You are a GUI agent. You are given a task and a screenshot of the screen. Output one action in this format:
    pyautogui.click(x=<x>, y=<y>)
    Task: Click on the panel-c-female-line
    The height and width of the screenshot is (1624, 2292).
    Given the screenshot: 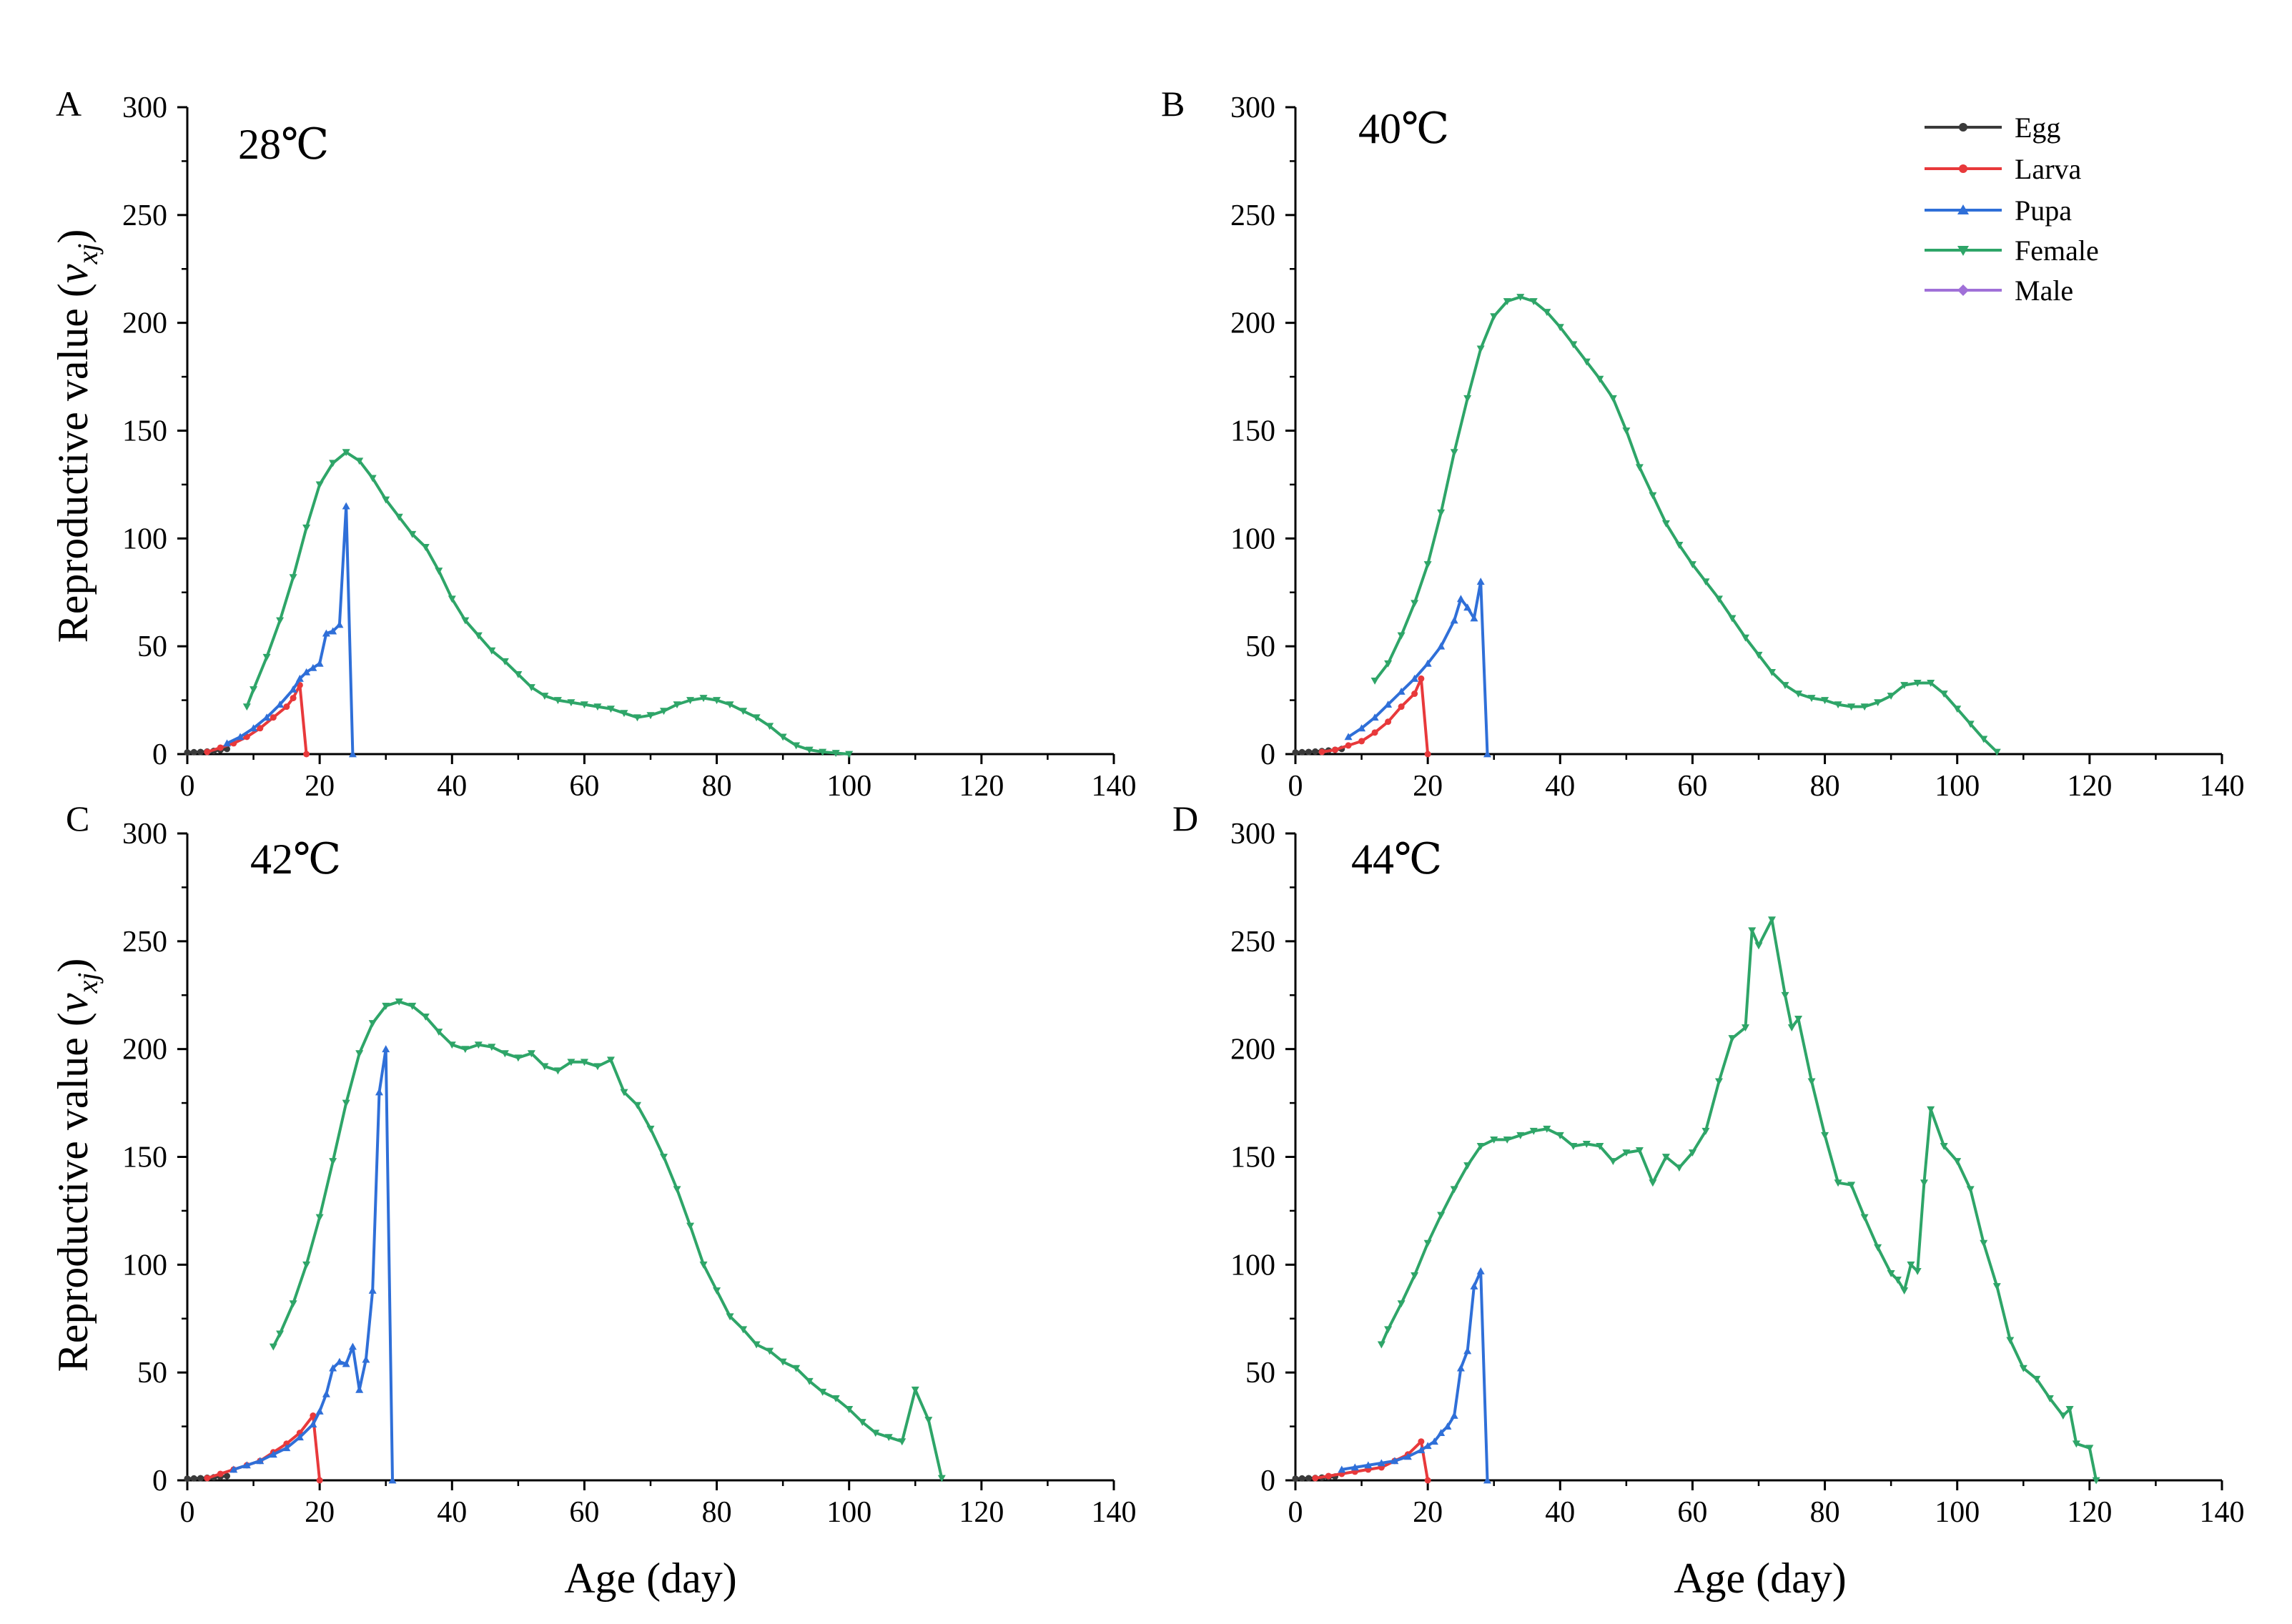 What is the action you would take?
    pyautogui.click(x=608, y=1240)
    